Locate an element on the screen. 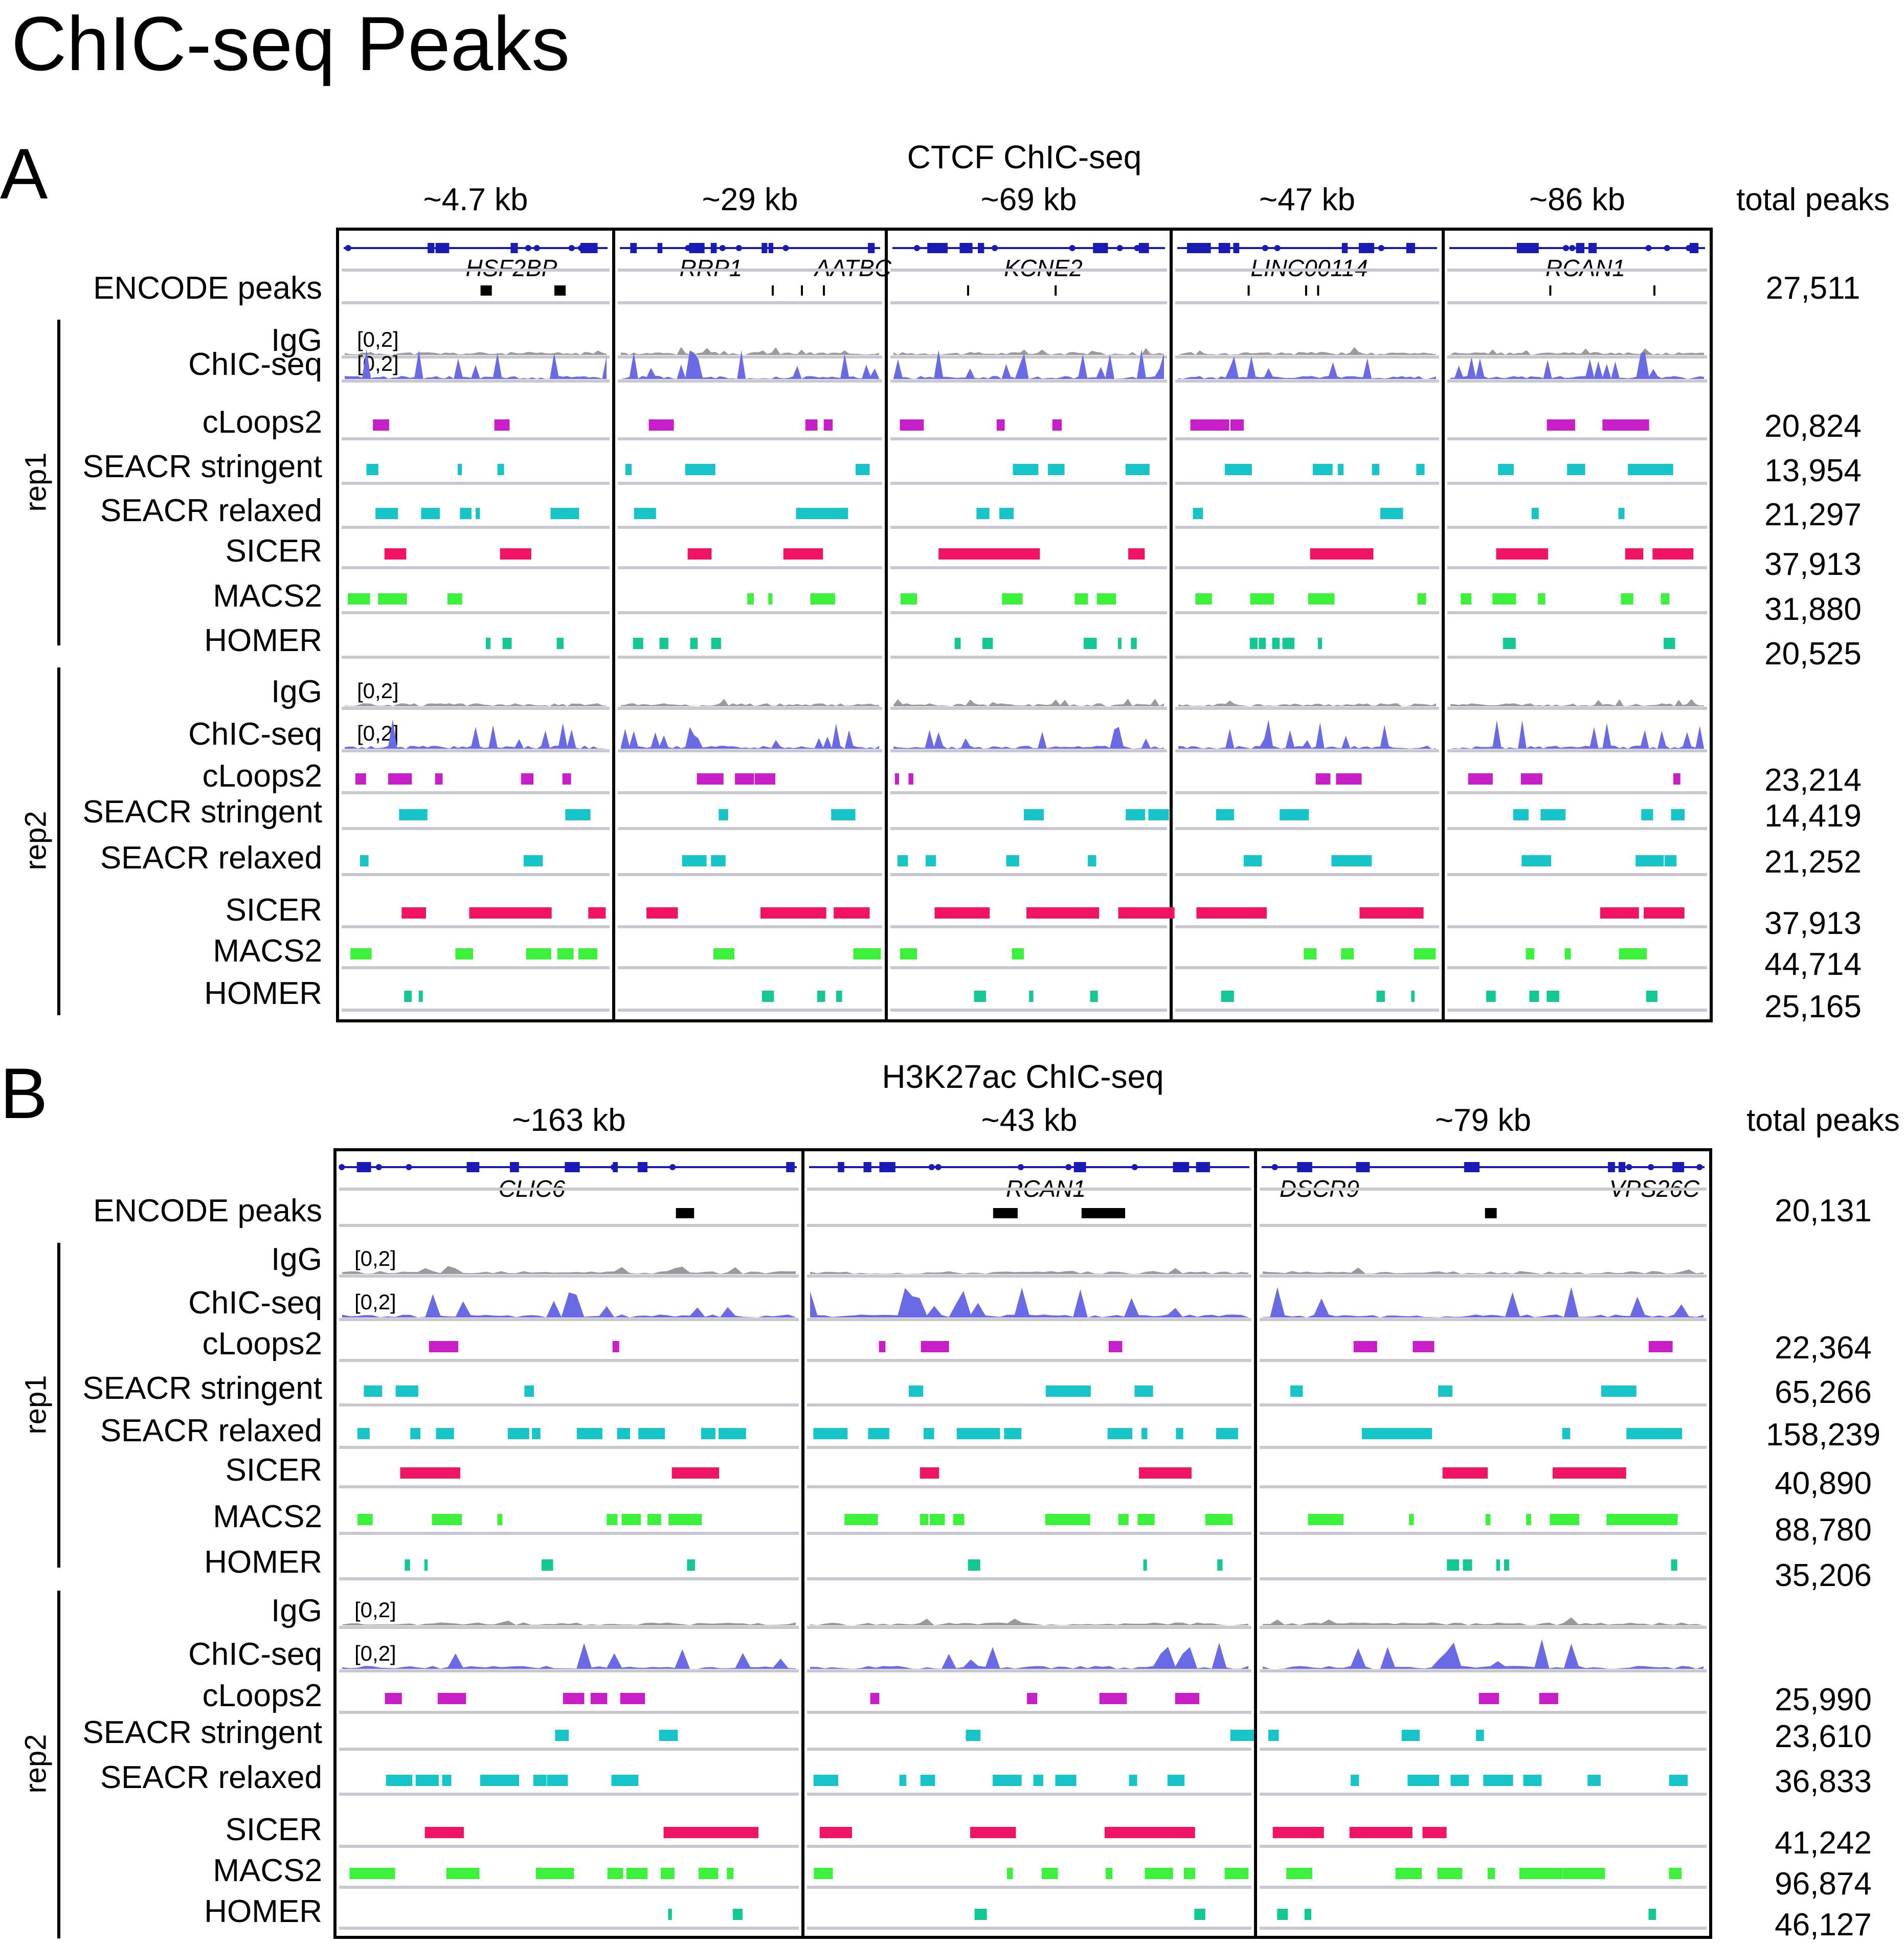 The height and width of the screenshot is (1943, 1904). total-peaks-value: 25,165 is located at coordinates (1813, 1006).